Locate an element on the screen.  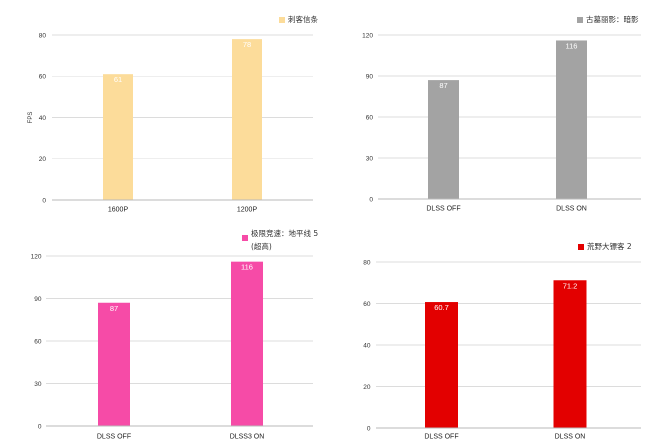
bar-value-label: 60.7 is located at coordinates (441, 307).